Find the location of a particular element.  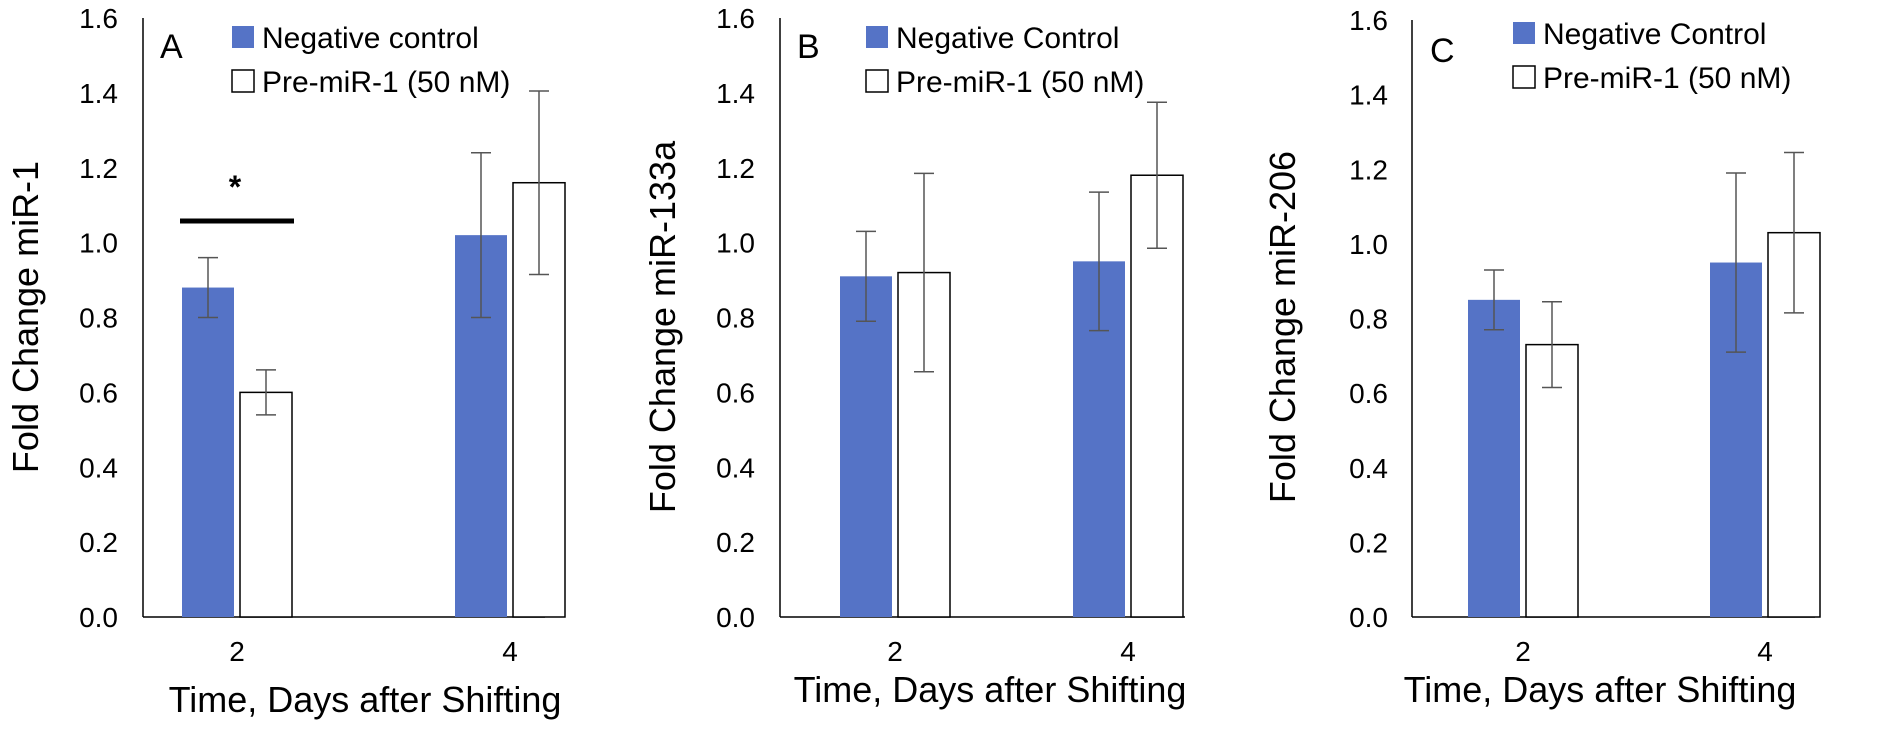

panel-letter: B is located at coordinates (808, 47).